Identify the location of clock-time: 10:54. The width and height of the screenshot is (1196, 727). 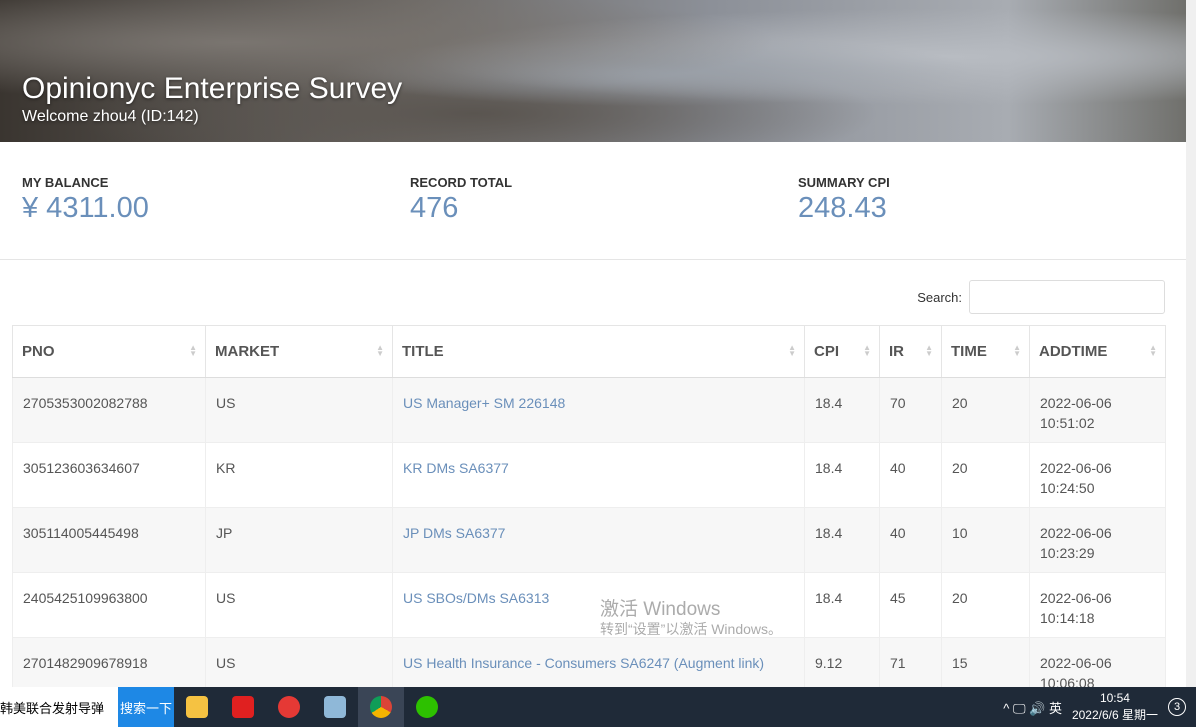
(1114, 698).